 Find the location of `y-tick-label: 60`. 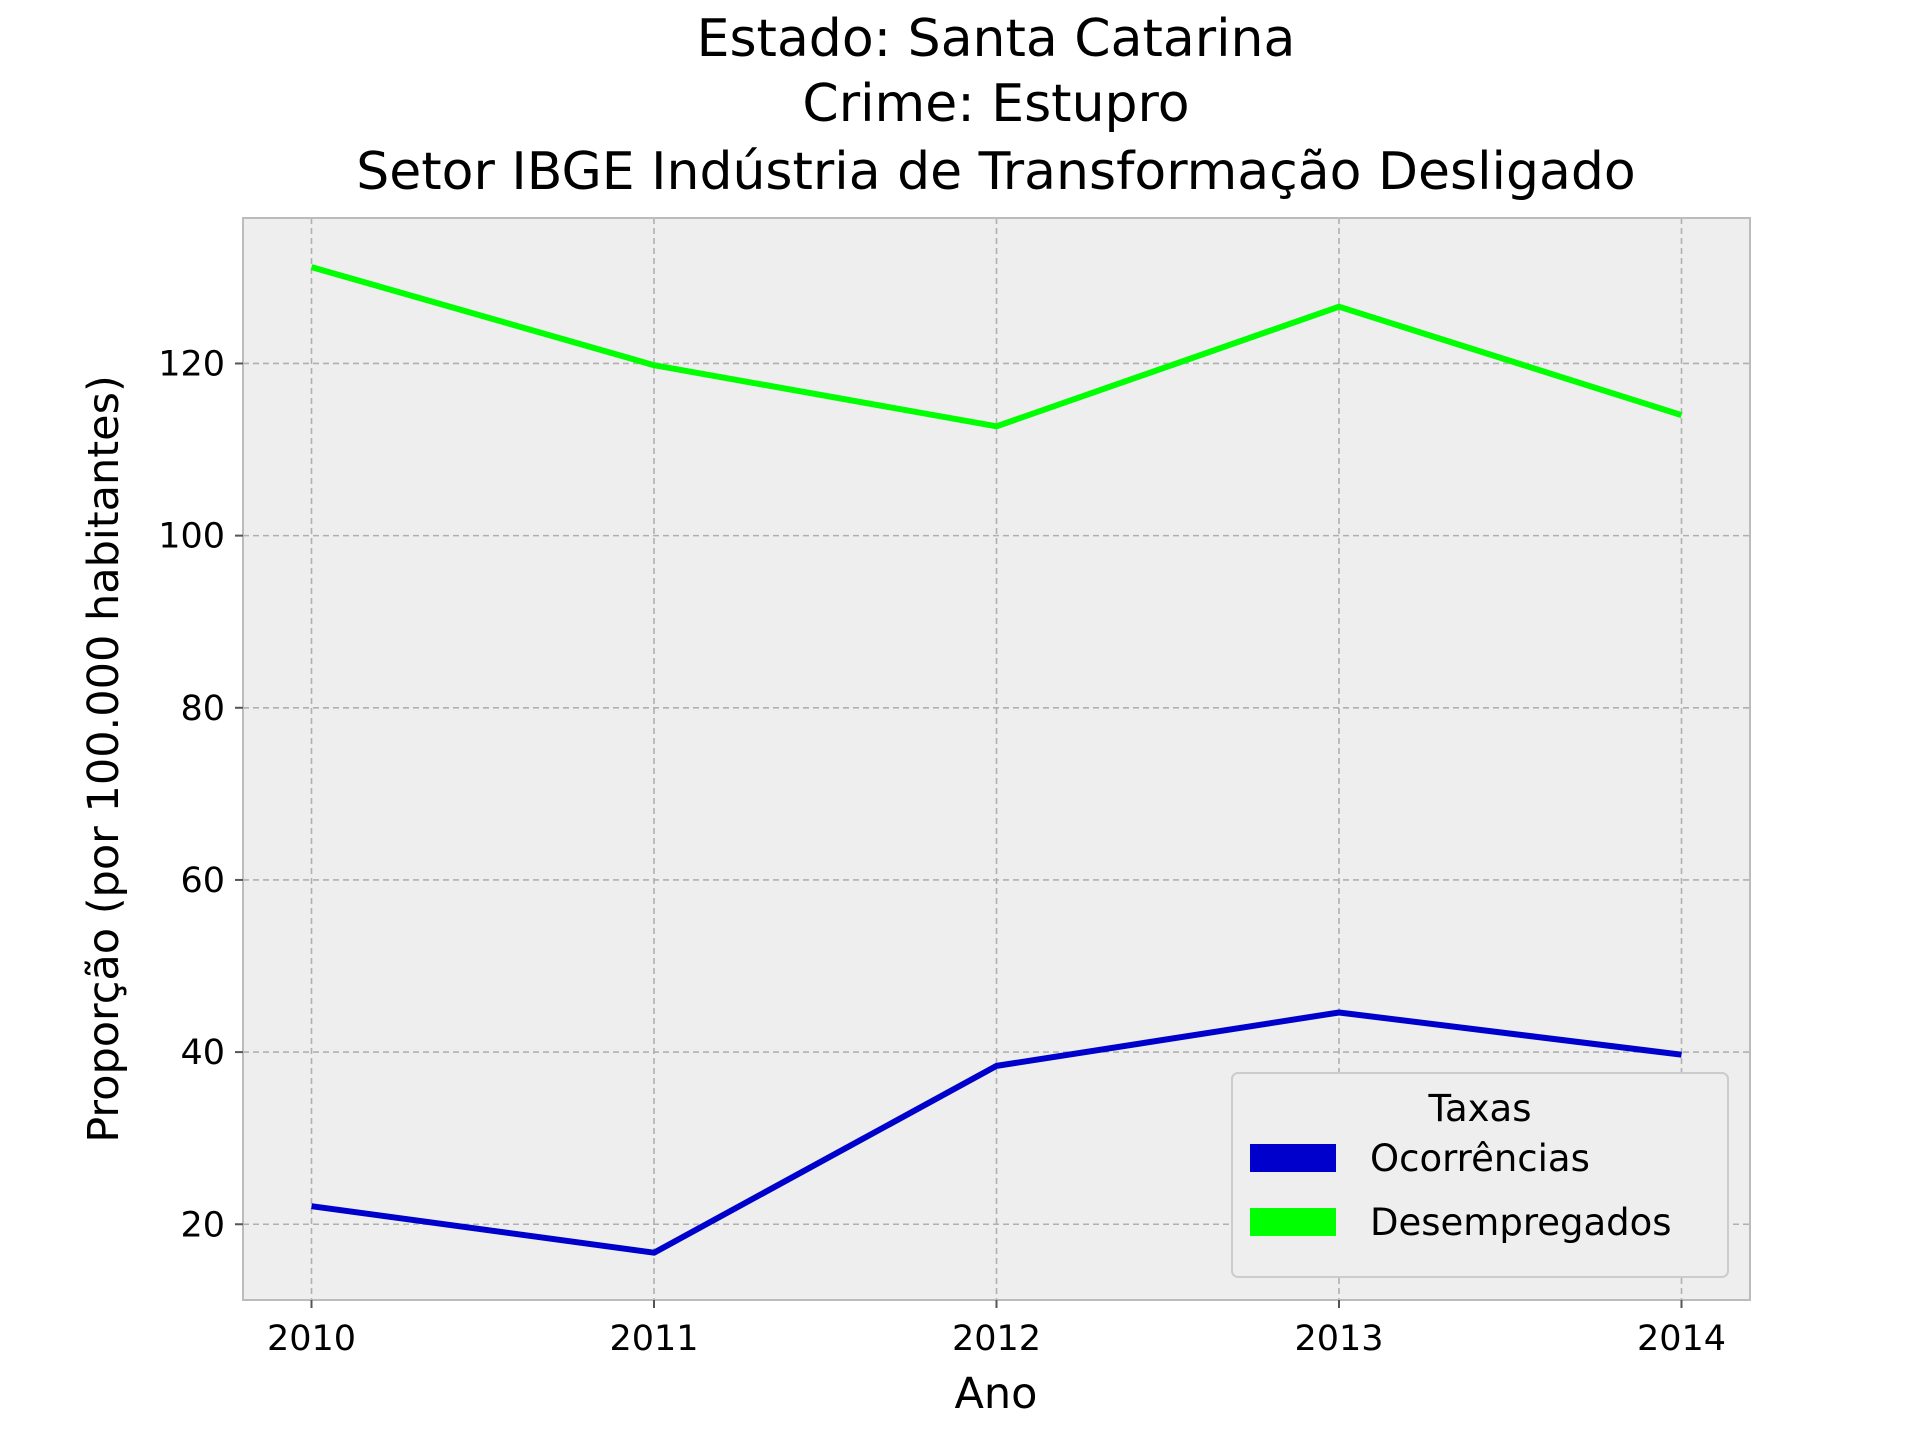

y-tick-label: 60 is located at coordinates (202, 881).